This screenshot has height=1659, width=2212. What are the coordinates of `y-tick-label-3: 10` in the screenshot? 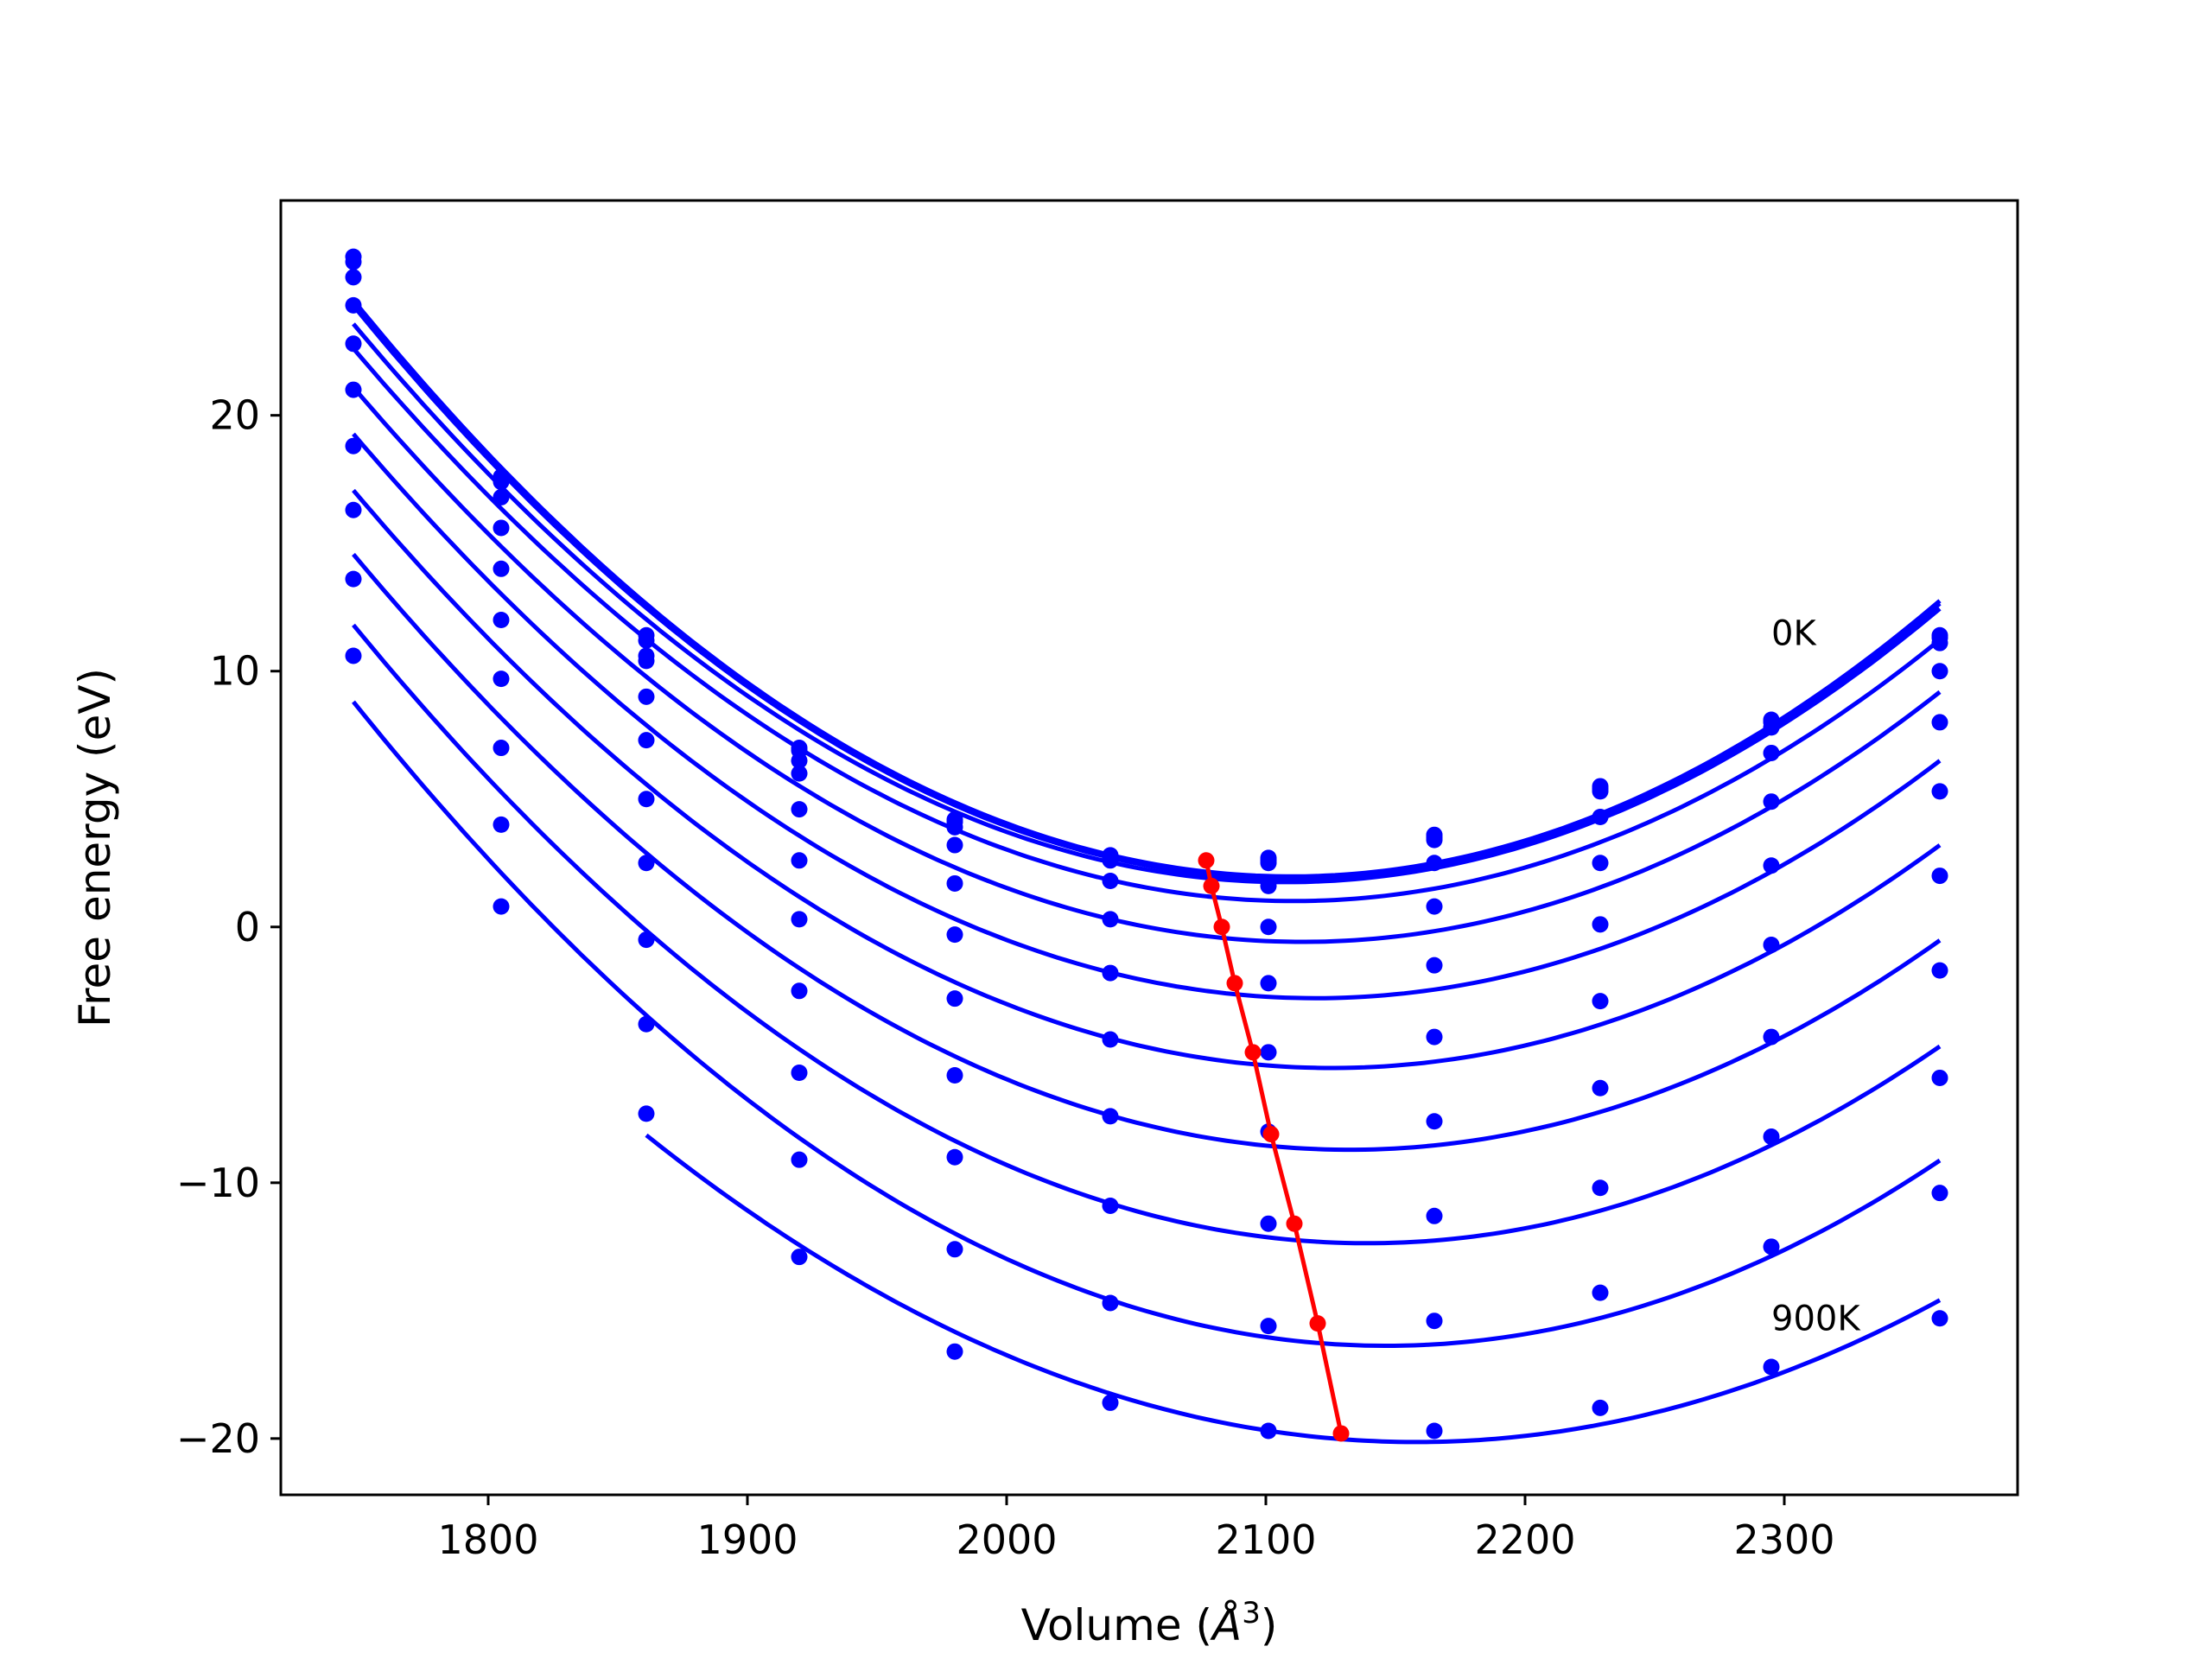 It's located at (234, 671).